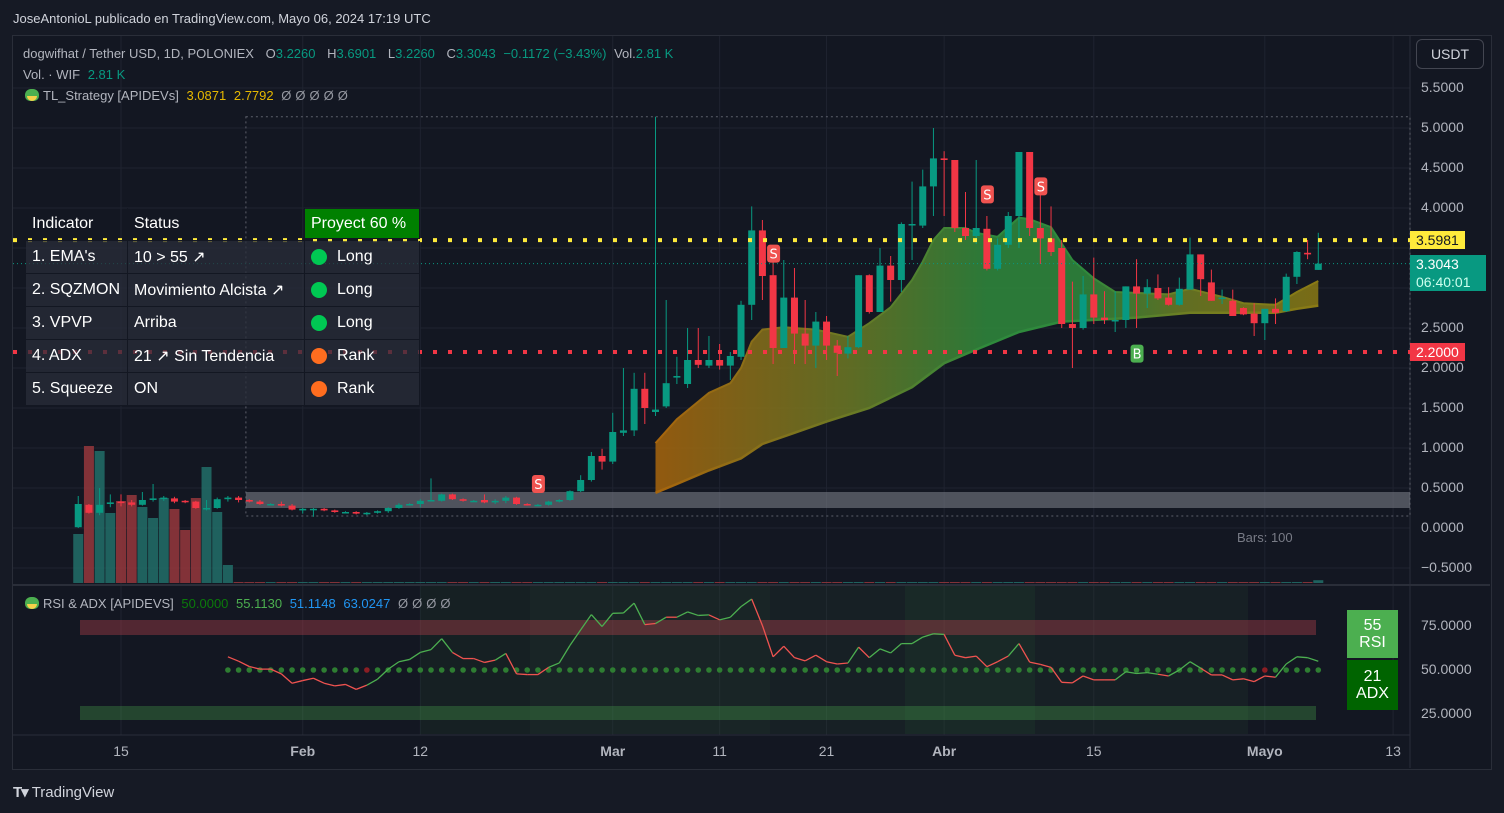 Image resolution: width=1504 pixels, height=813 pixels. Describe the element at coordinates (1450, 54) in the screenshot. I see `currency-button: USDT` at that location.